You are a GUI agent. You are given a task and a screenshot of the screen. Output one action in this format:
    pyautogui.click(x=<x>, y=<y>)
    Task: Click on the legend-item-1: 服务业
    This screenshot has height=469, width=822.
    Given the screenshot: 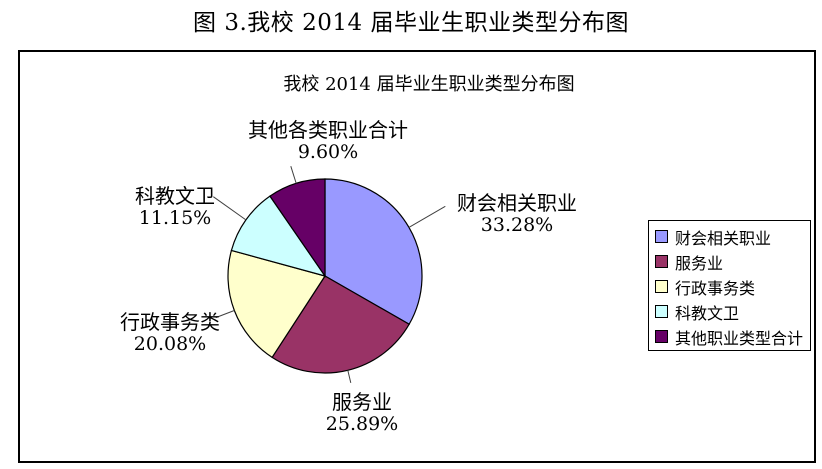 What is the action you would take?
    pyautogui.click(x=732, y=261)
    